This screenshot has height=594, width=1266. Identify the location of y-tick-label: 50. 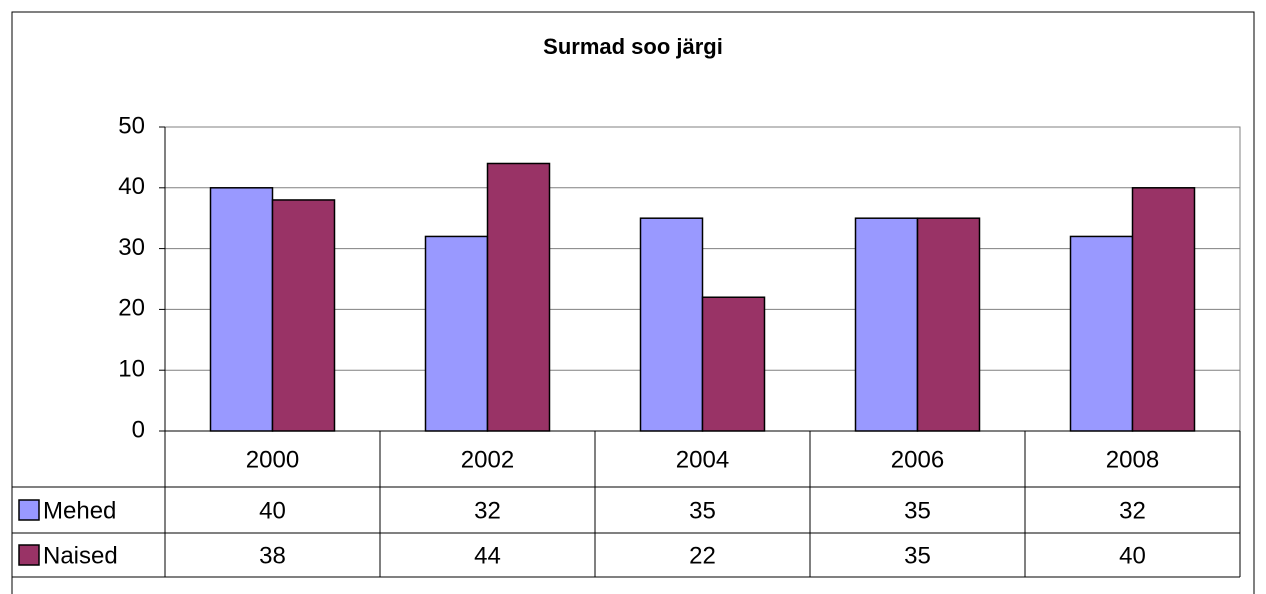
(131, 125).